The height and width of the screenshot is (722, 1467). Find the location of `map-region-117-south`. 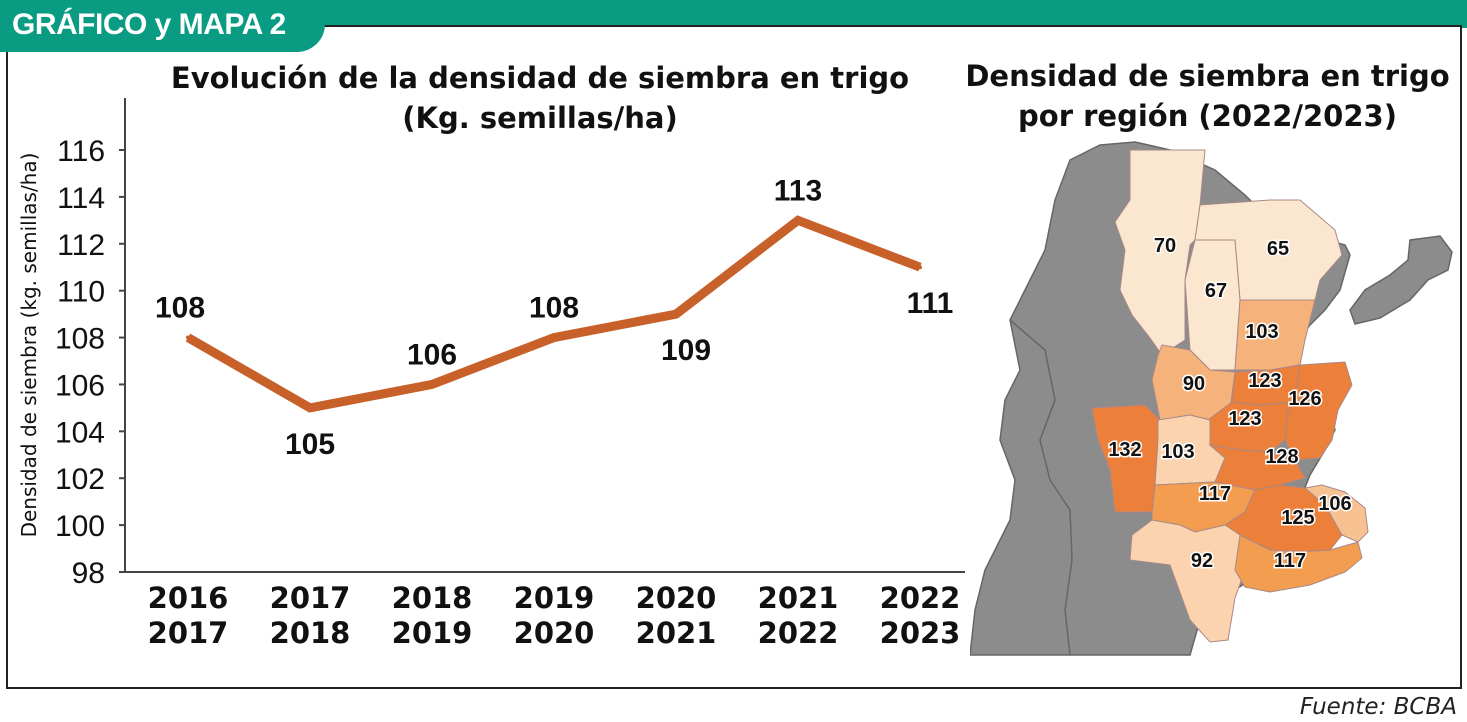

map-region-117-south is located at coordinates (1298, 563).